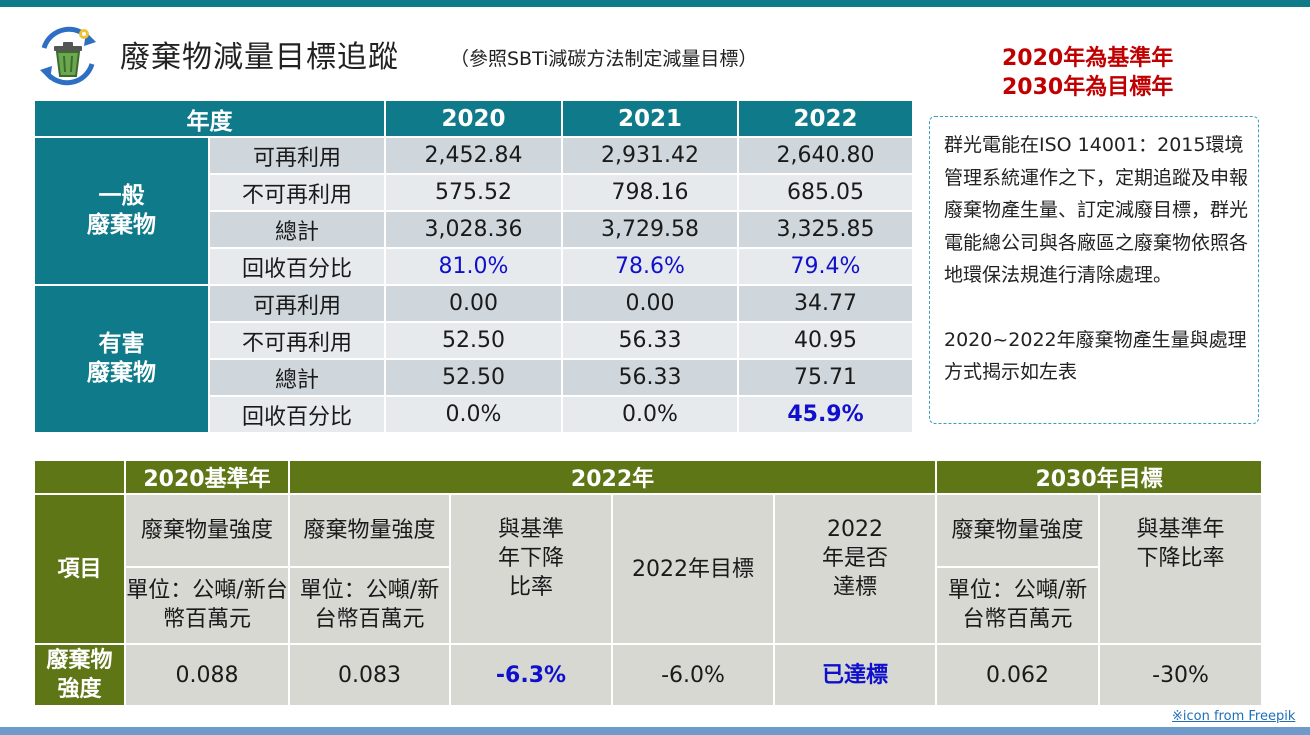 This screenshot has width=1310, height=735. Describe the element at coordinates (369, 675) in the screenshot. I see `current-intensity-value: 0.083` at that location.